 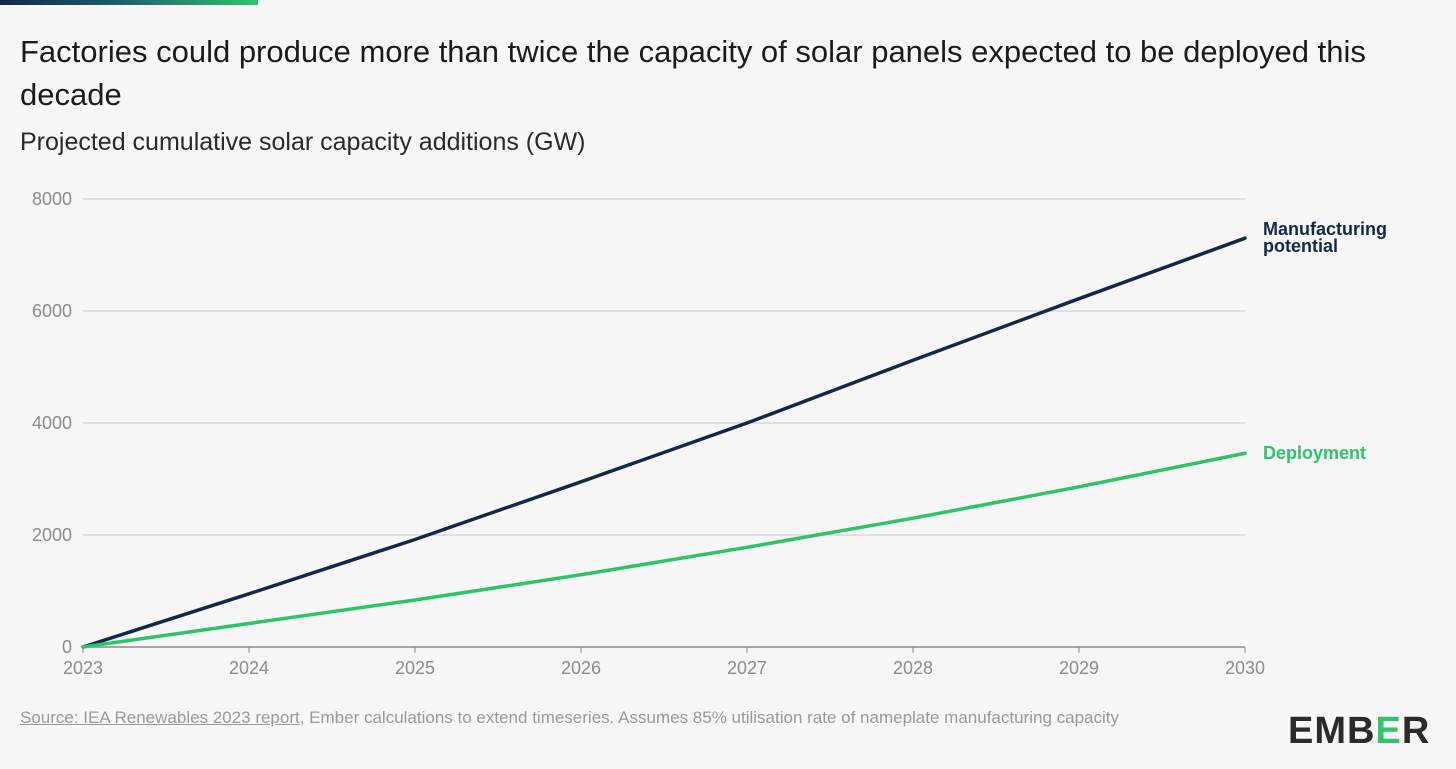 What do you see at coordinates (160, 717) in the screenshot?
I see `source-link: Source: IEA Renewables 2023 report` at bounding box center [160, 717].